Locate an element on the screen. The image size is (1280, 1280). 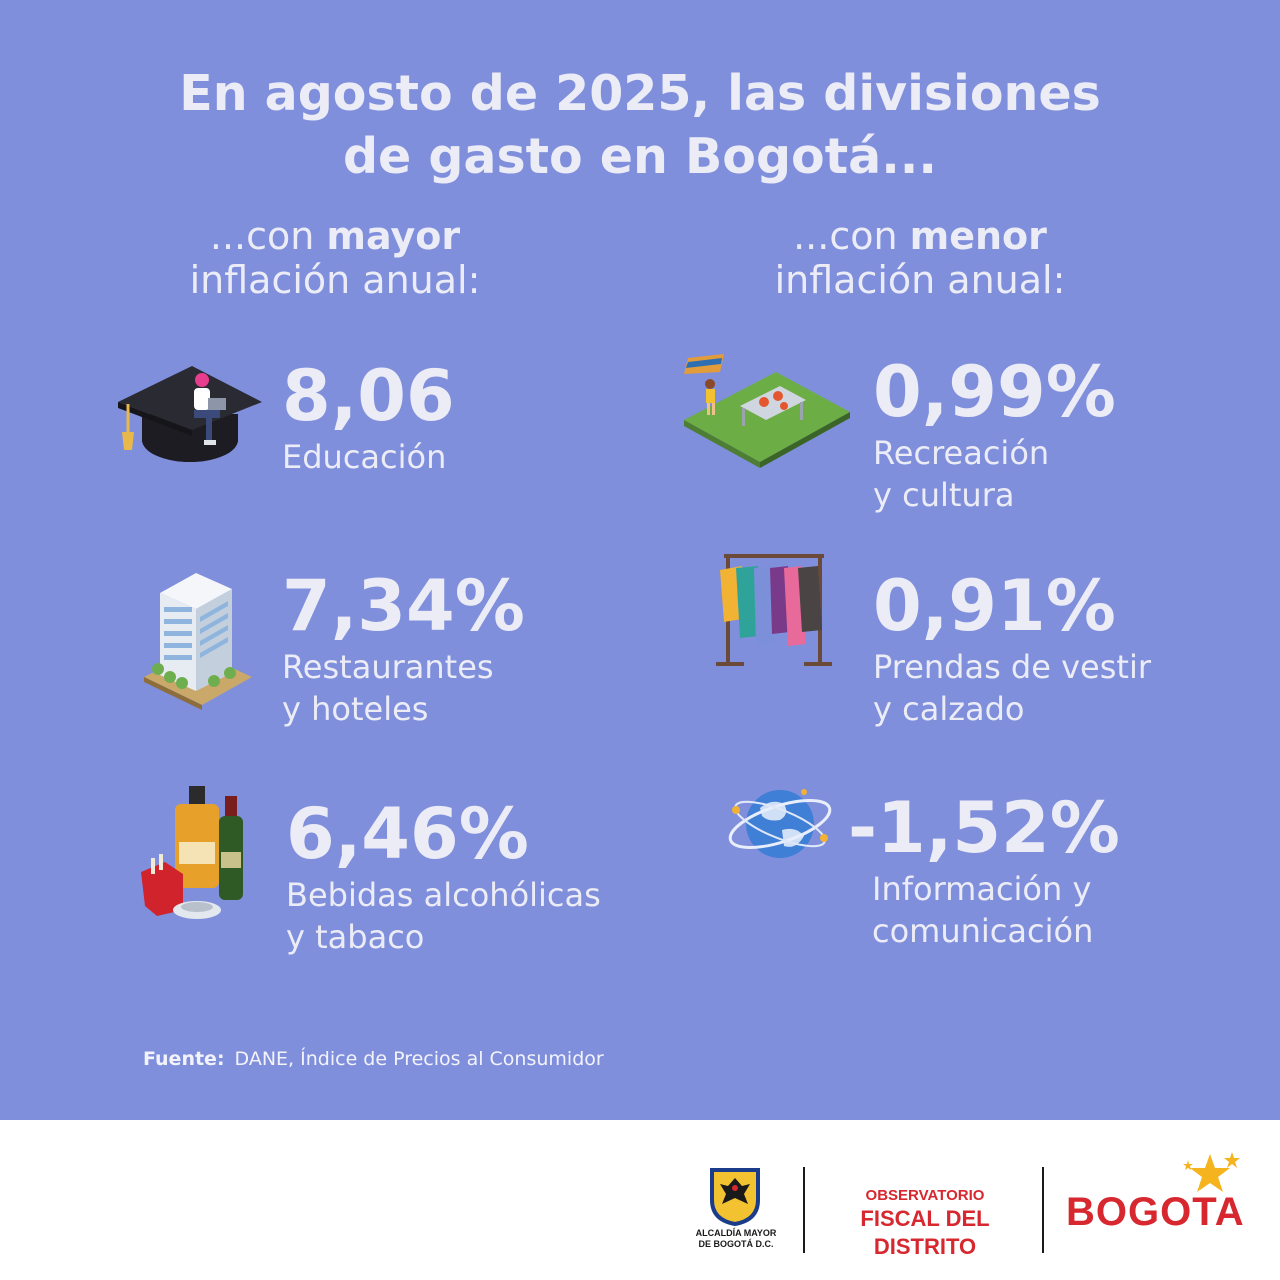
label-restaurantes-2: y hoteles is located at coordinates (355, 709).